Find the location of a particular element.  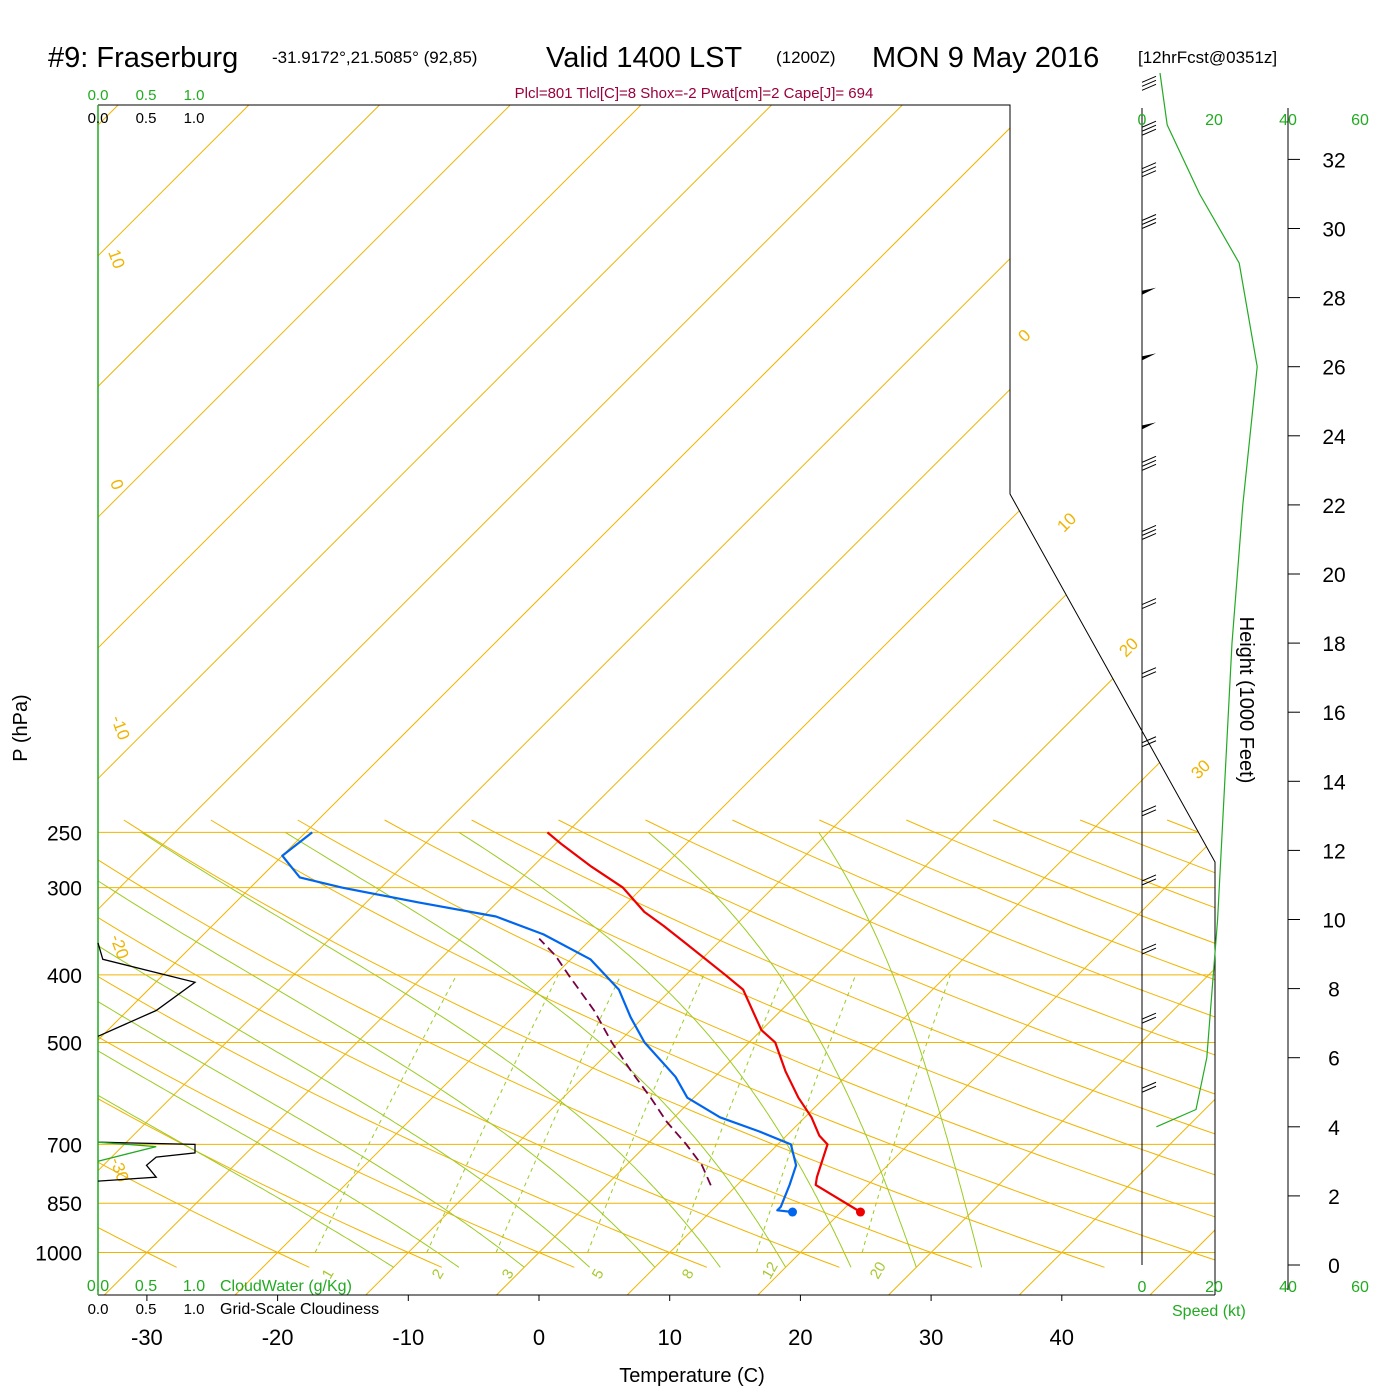

temperature-tick-label: -30 is located at coordinates (147, 1337).